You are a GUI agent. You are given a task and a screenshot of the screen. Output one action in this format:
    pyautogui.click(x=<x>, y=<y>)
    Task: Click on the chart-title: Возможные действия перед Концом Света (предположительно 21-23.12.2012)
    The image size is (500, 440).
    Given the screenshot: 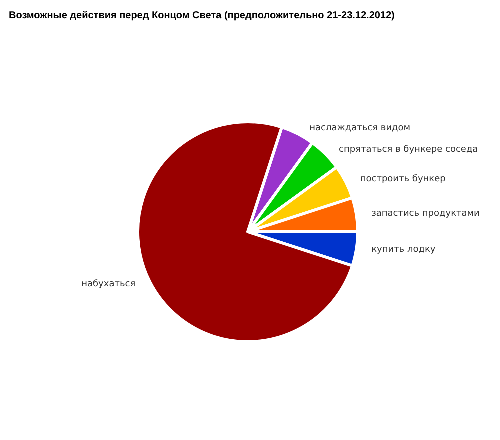 What is the action you would take?
    pyautogui.click(x=202, y=16)
    